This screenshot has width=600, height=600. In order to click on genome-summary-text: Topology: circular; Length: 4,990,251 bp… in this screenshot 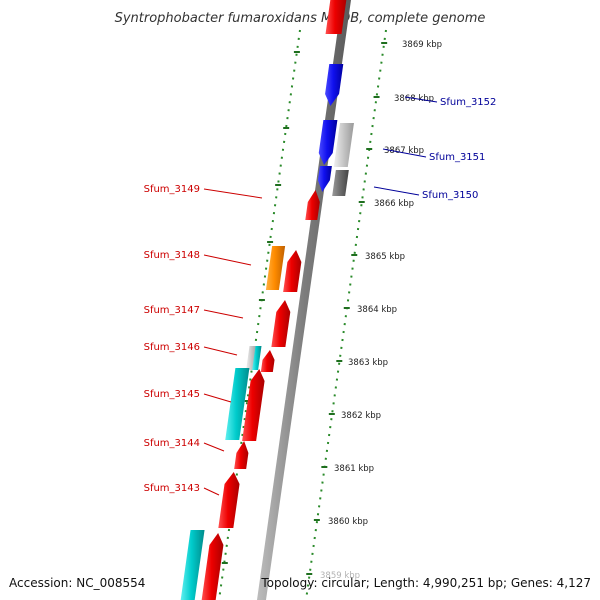, I will do `click(425, 583)`.